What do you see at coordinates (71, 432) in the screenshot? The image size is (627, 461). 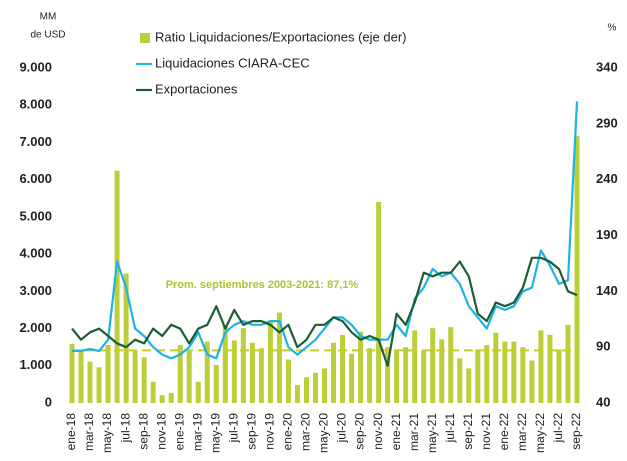 I see `x-tick-label: ene-18` at bounding box center [71, 432].